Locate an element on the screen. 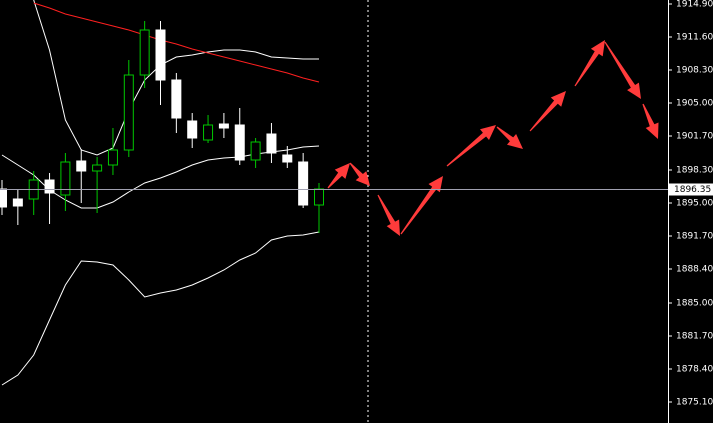 The image size is (713, 423). y-tick-label: 1885.00 is located at coordinates (694, 304).